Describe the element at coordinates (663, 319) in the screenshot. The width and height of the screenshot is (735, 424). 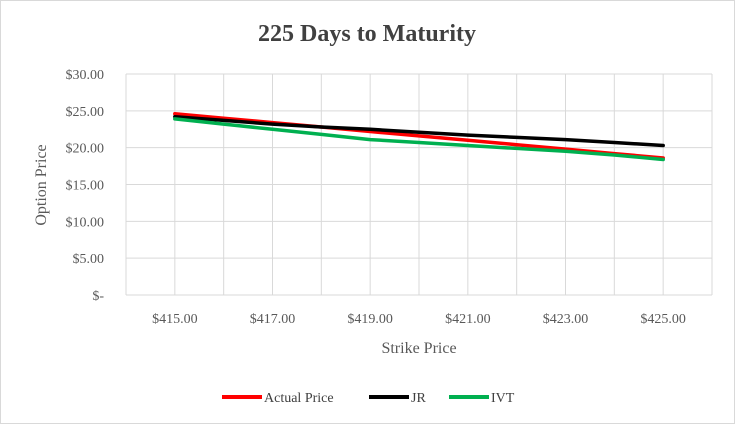
I see `x-tick-label: $425.00` at that location.